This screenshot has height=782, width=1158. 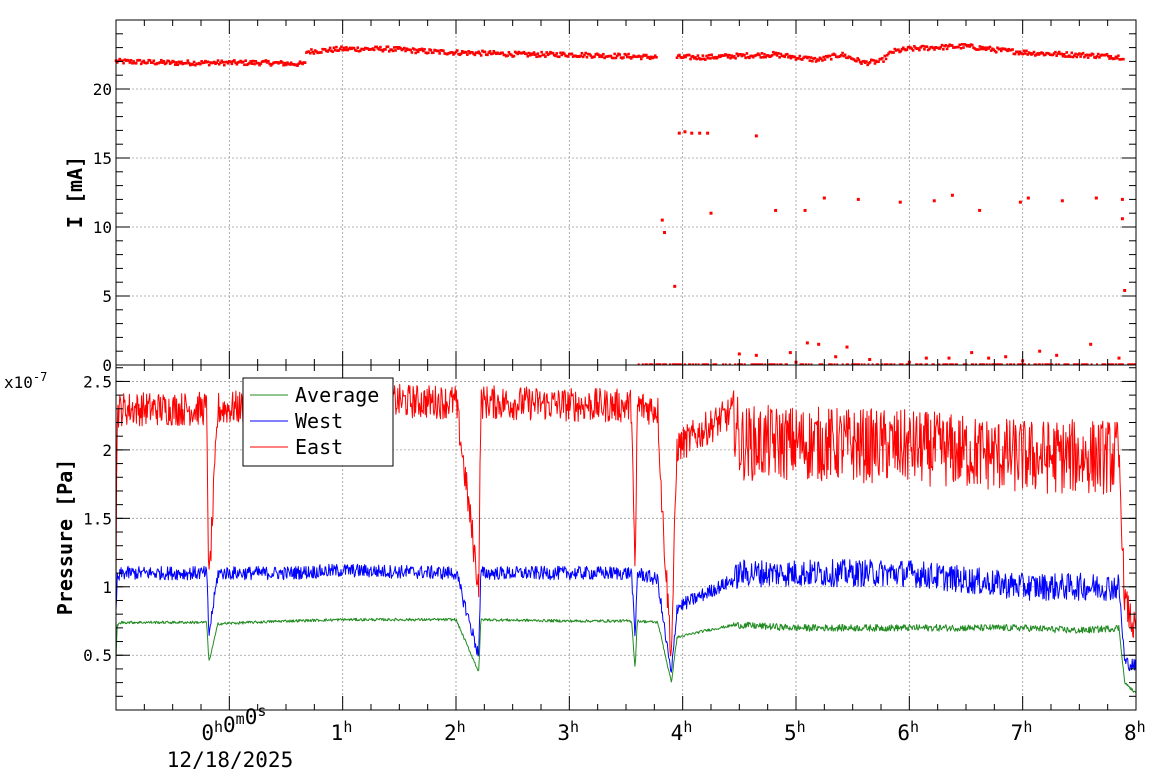 What do you see at coordinates (450, 733) in the screenshot?
I see `x-tick-label-value: 2` at bounding box center [450, 733].